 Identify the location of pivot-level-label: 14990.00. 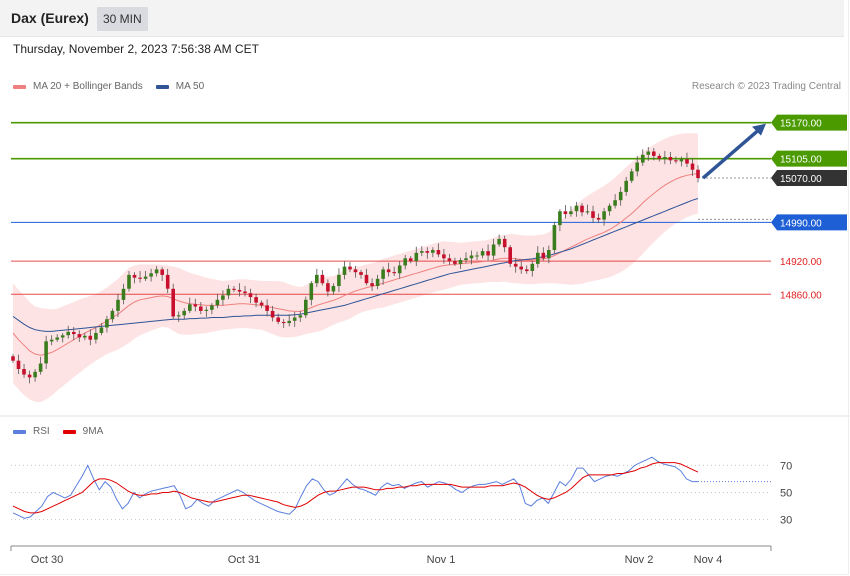
(801, 223).